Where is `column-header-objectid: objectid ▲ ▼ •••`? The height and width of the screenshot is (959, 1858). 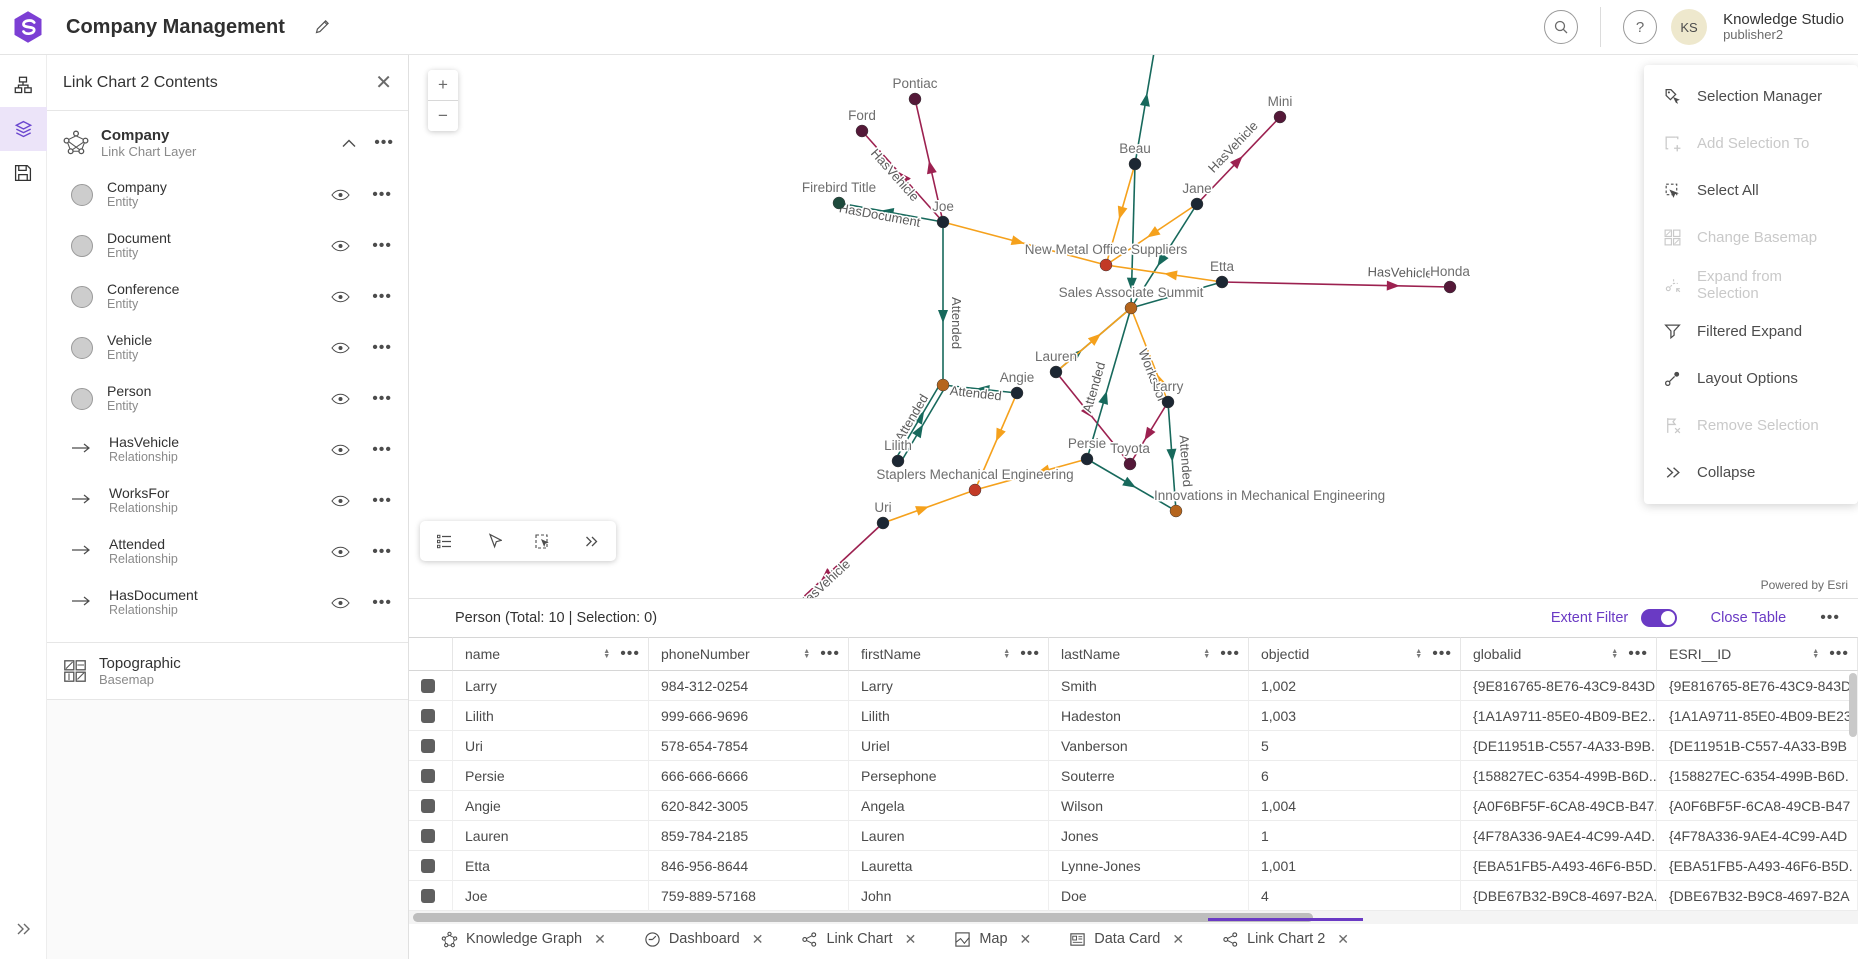
column-header-objectid: objectid ▲ ▼ ••• is located at coordinates (1355, 654).